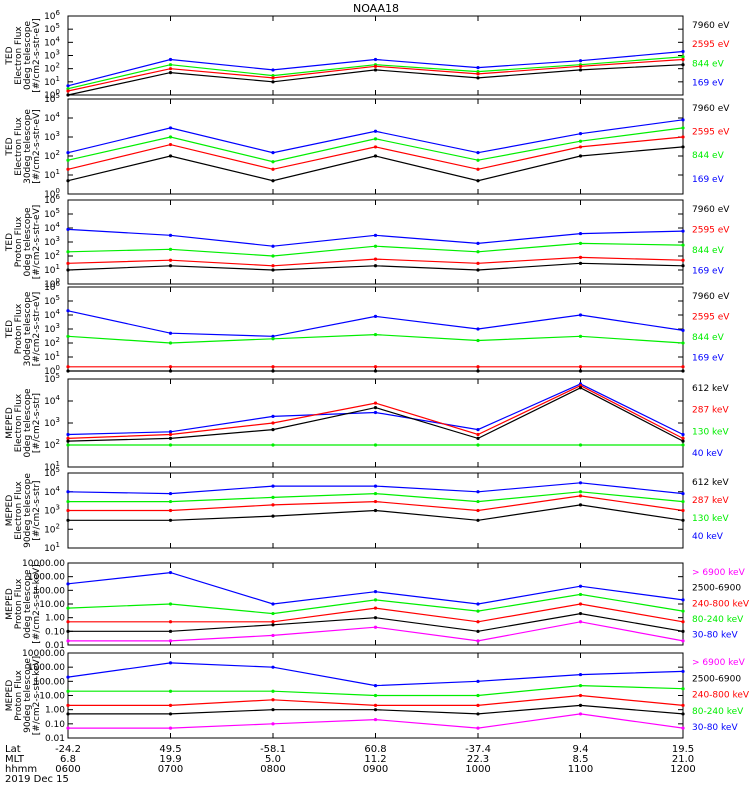  I want to click on ytick-label: 10.00, so click(52, 605).